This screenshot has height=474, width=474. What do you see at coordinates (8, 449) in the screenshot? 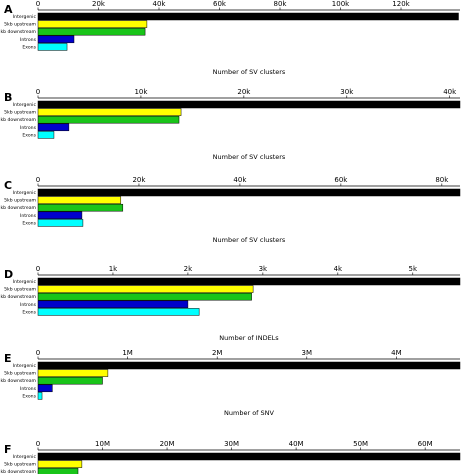
I see `panel-label: F` at bounding box center [8, 449].